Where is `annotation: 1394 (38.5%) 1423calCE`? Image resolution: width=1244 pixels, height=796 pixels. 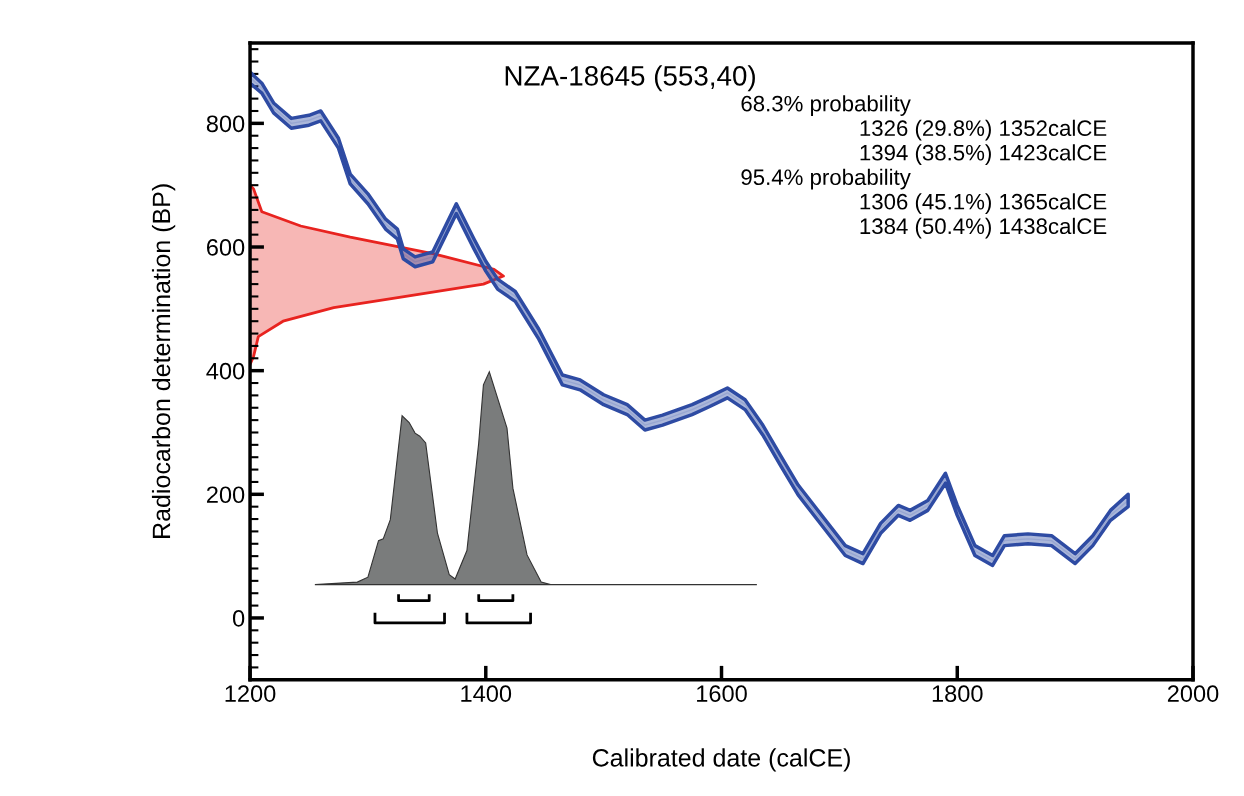 annotation: 1394 (38.5%) 1423calCE is located at coordinates (983, 154).